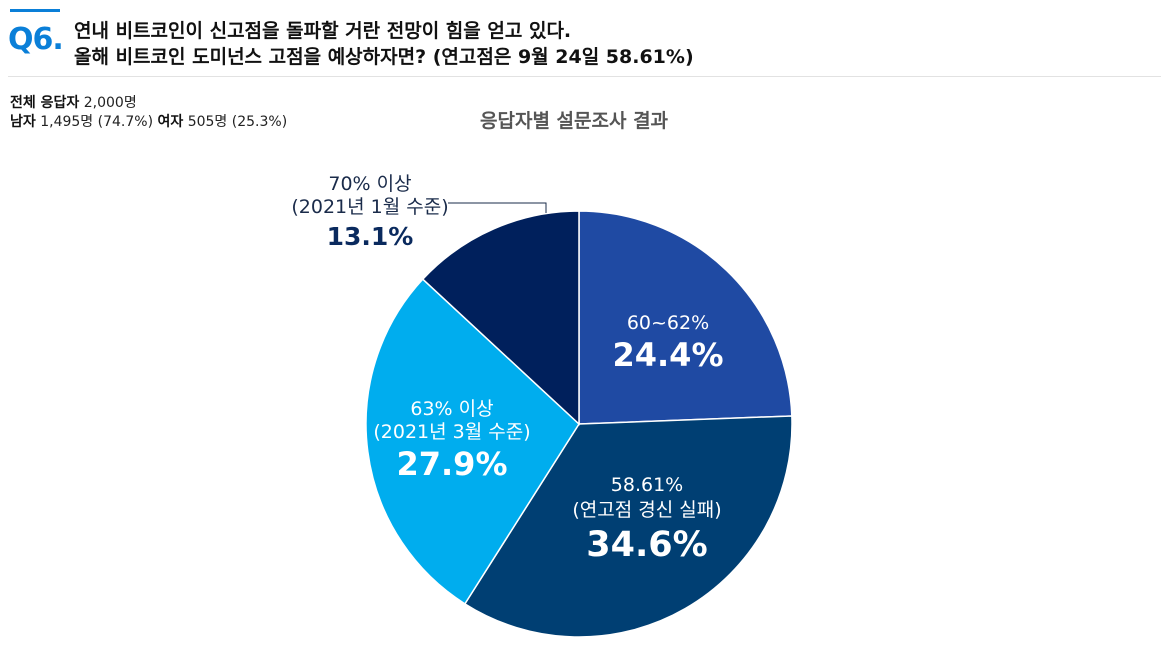 This screenshot has height=645, width=1169. I want to click on stats-gender-row: 남자 1,495명 (74.7%) 여자 505명 (25.3%), so click(148, 122).